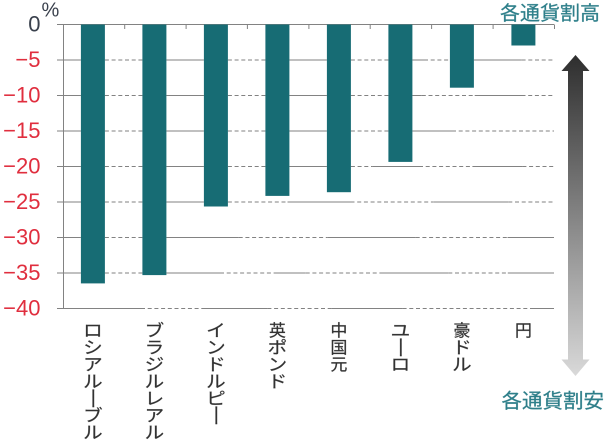 The width and height of the screenshot is (610, 440). What do you see at coordinates (21, 130) in the screenshot?
I see `svg-text: −15` at bounding box center [21, 130].